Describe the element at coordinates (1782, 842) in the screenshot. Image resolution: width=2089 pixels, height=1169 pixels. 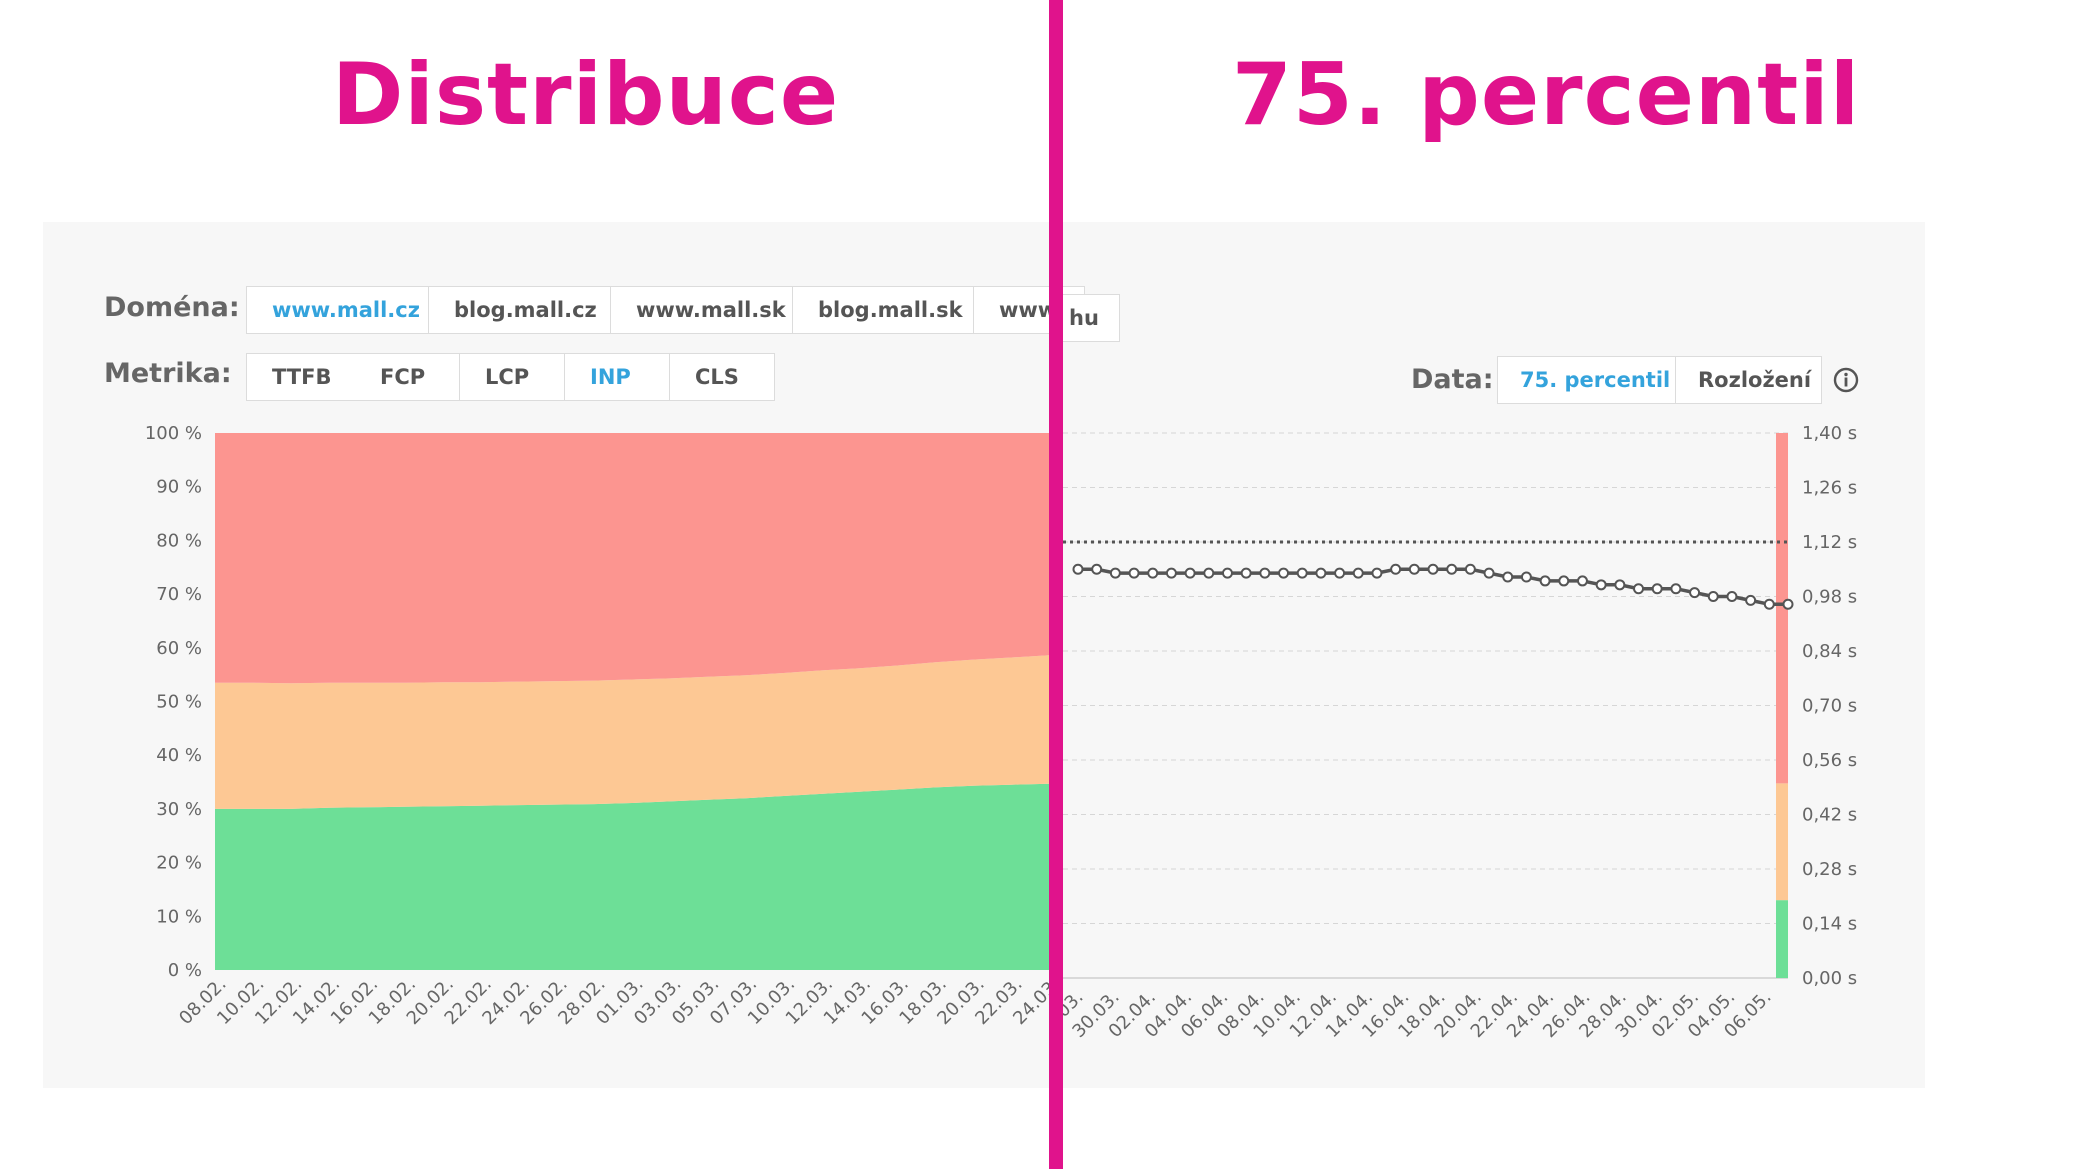
I see `percentile-band-needs-improvement` at that location.